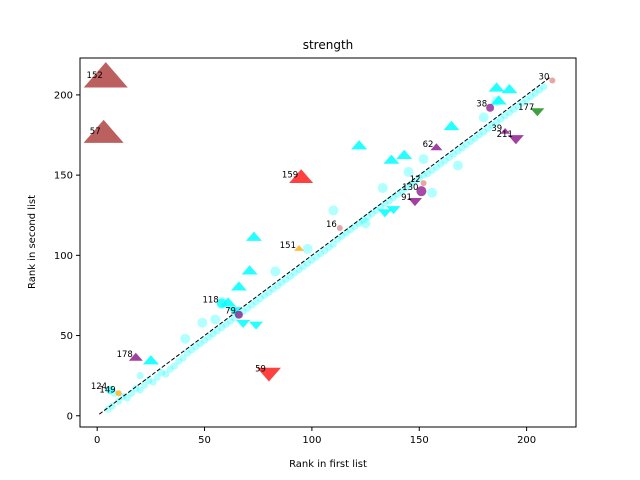 The height and width of the screenshot is (480, 640). What do you see at coordinates (204, 440) in the screenshot?
I see `x-tick-label: 50` at bounding box center [204, 440].